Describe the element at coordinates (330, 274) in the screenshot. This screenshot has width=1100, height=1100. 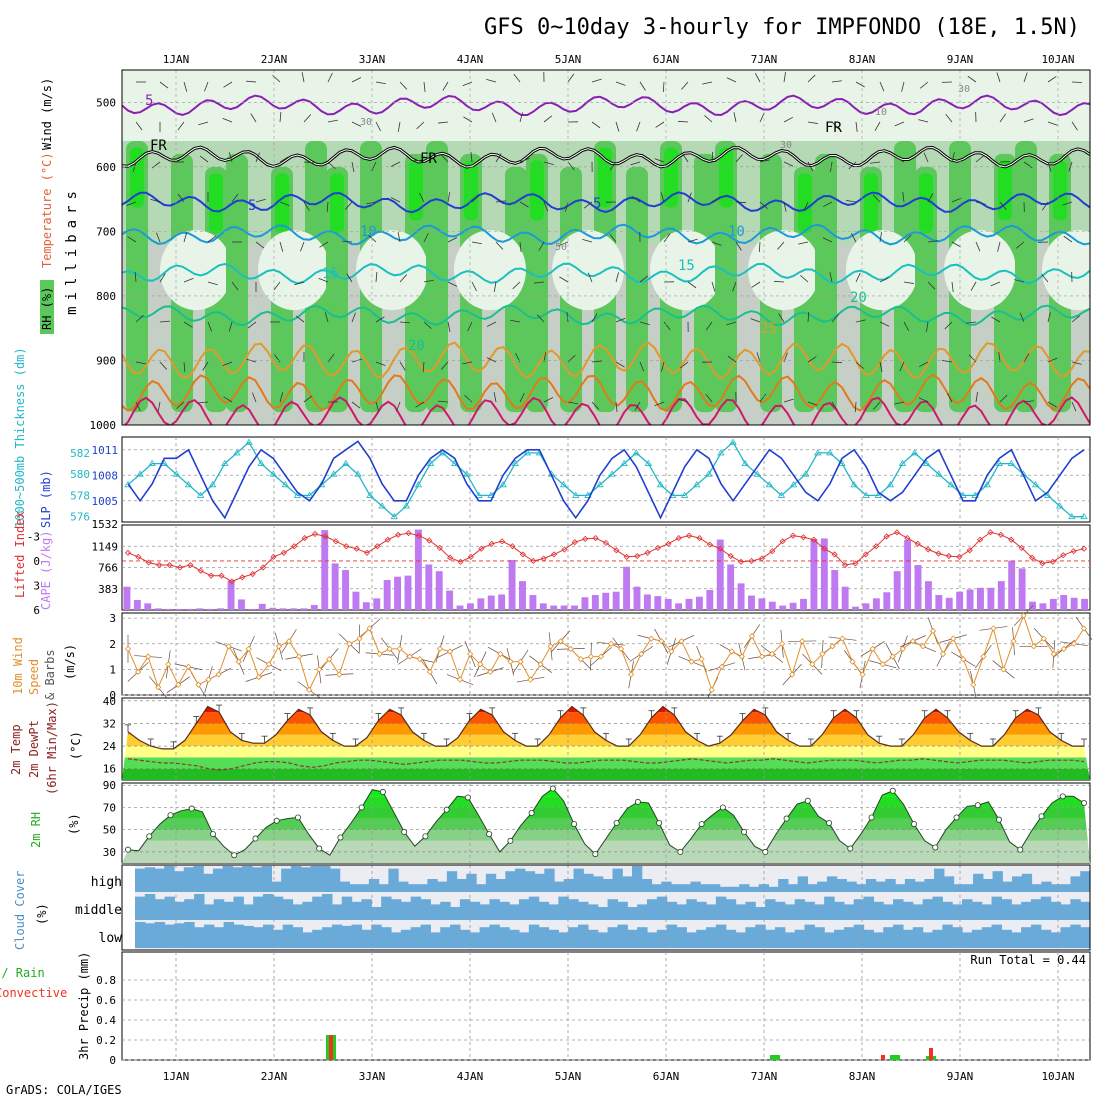
I see `isotherm-label: 15` at that location.